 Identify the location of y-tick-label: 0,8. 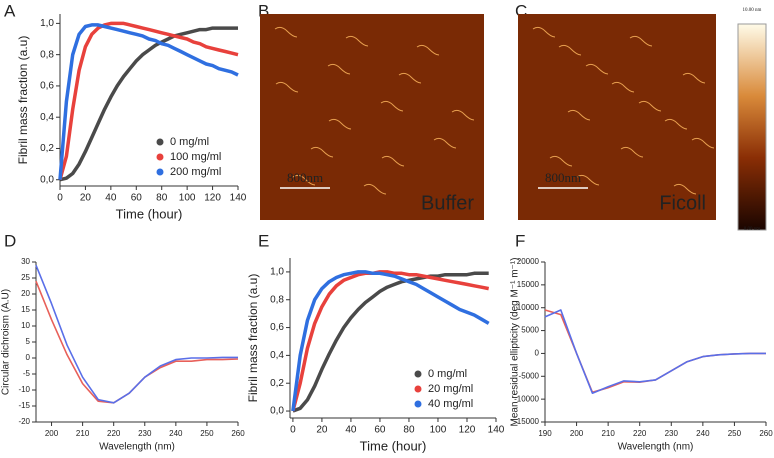
(277, 299).